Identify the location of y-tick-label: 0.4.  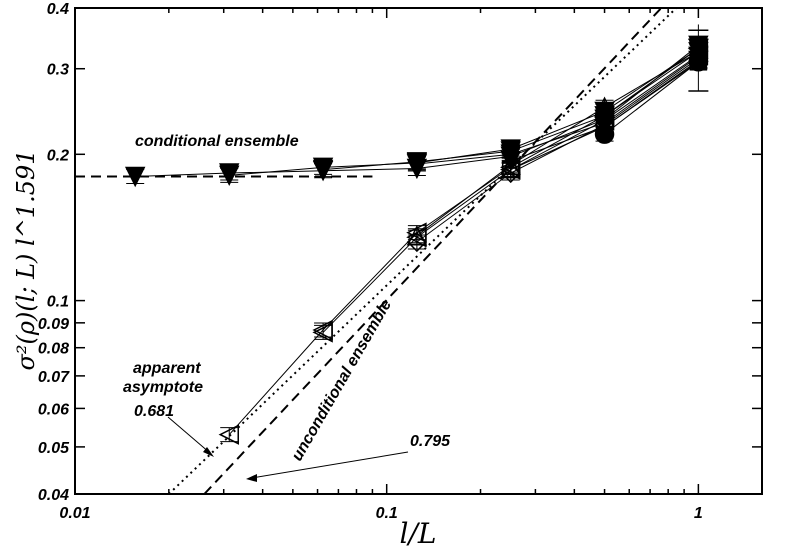
(58, 9).